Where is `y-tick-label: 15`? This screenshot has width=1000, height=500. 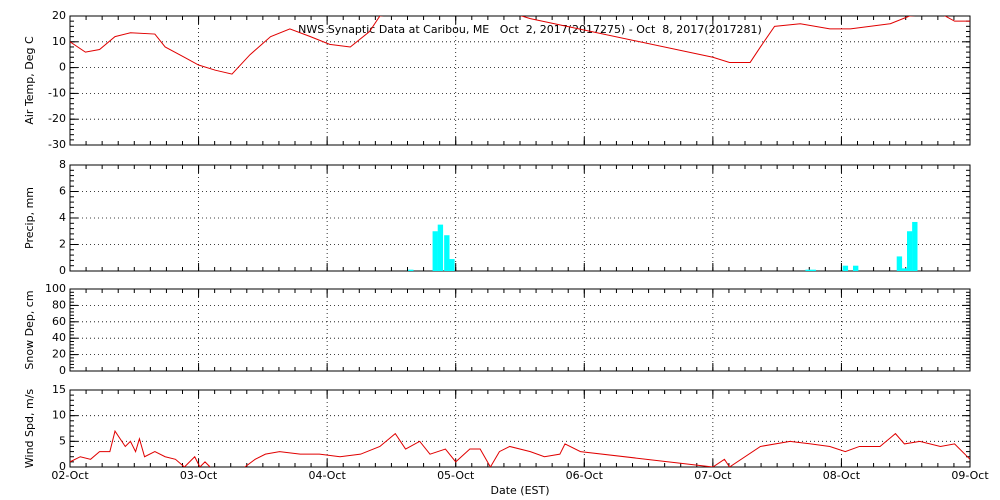 y-tick-label: 15 is located at coordinates (59, 389).